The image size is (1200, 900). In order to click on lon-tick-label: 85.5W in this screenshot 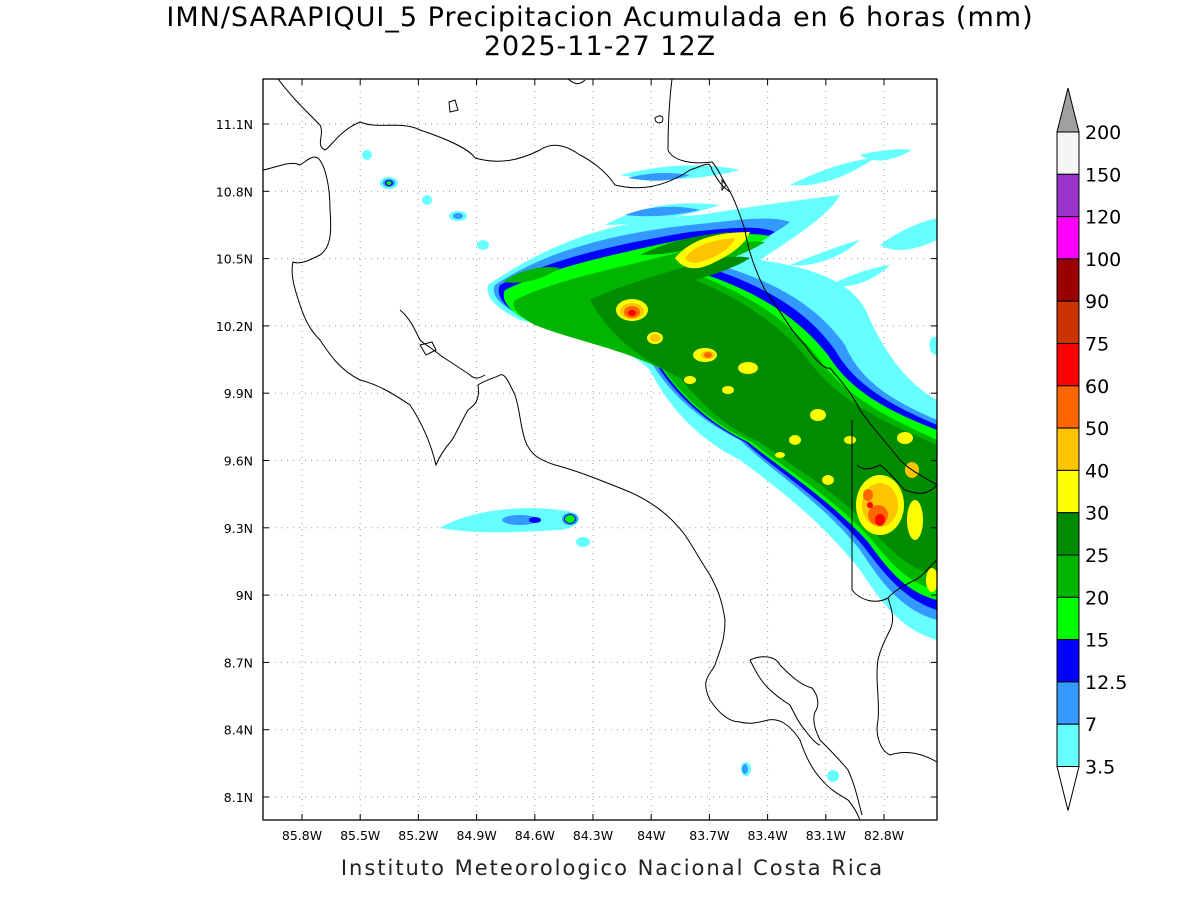, I will do `click(360, 835)`.